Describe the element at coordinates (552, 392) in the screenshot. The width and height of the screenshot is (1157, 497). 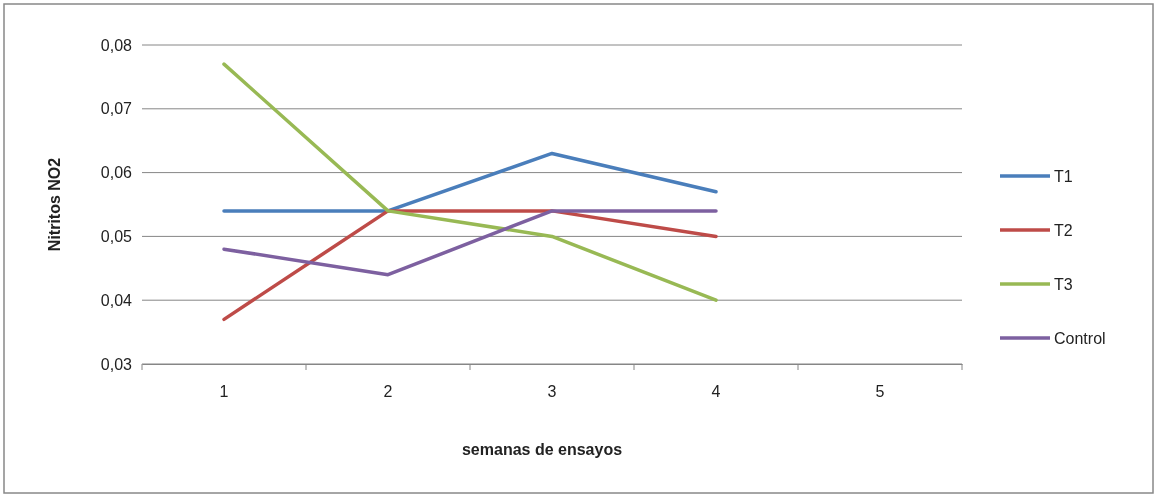
I see `x-tick-label: 3` at that location.